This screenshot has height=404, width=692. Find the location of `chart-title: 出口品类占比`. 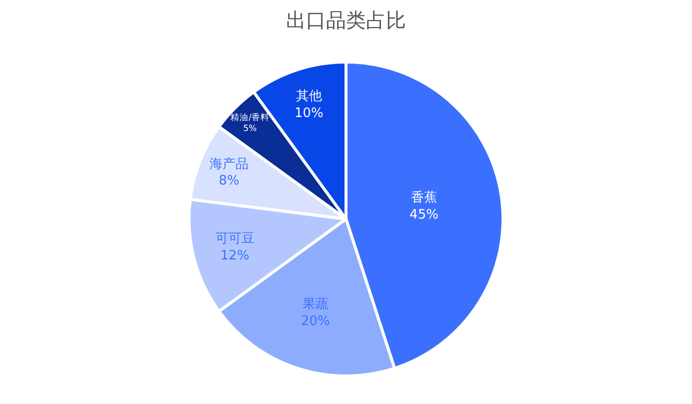

chart-title: 出口品类占比 is located at coordinates (346, 20).